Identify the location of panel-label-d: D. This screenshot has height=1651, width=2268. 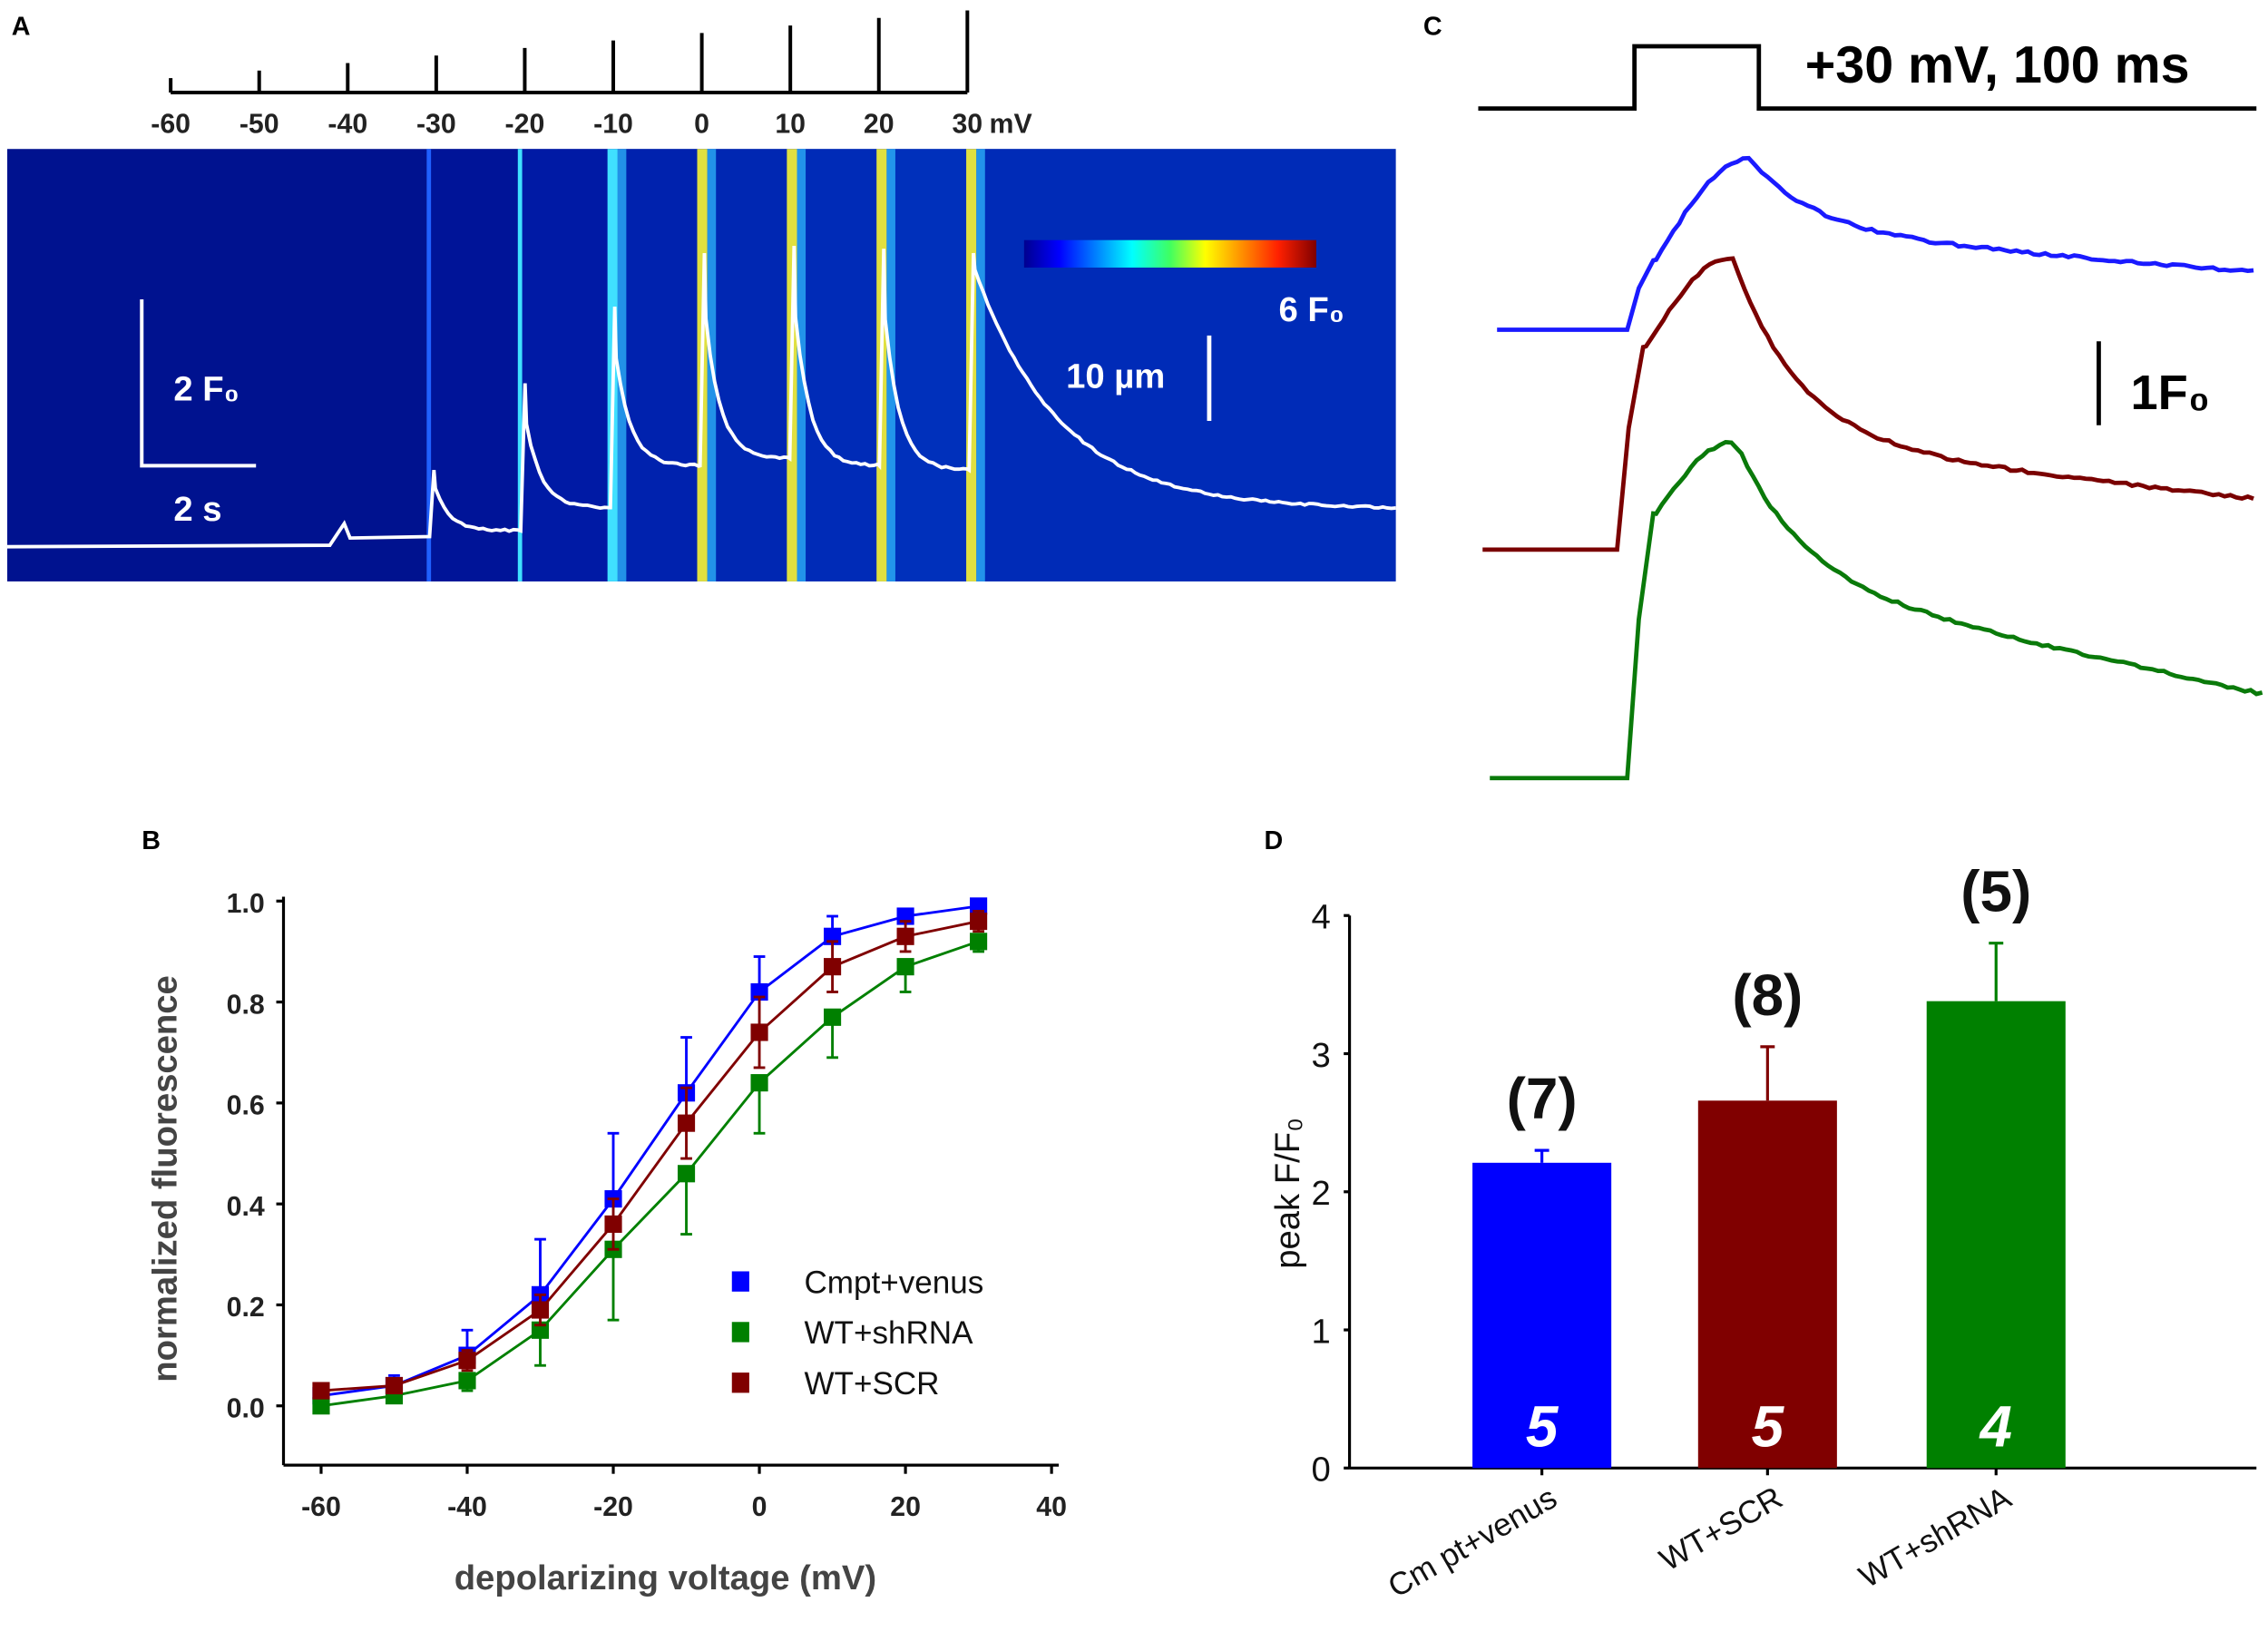
(1274, 840).